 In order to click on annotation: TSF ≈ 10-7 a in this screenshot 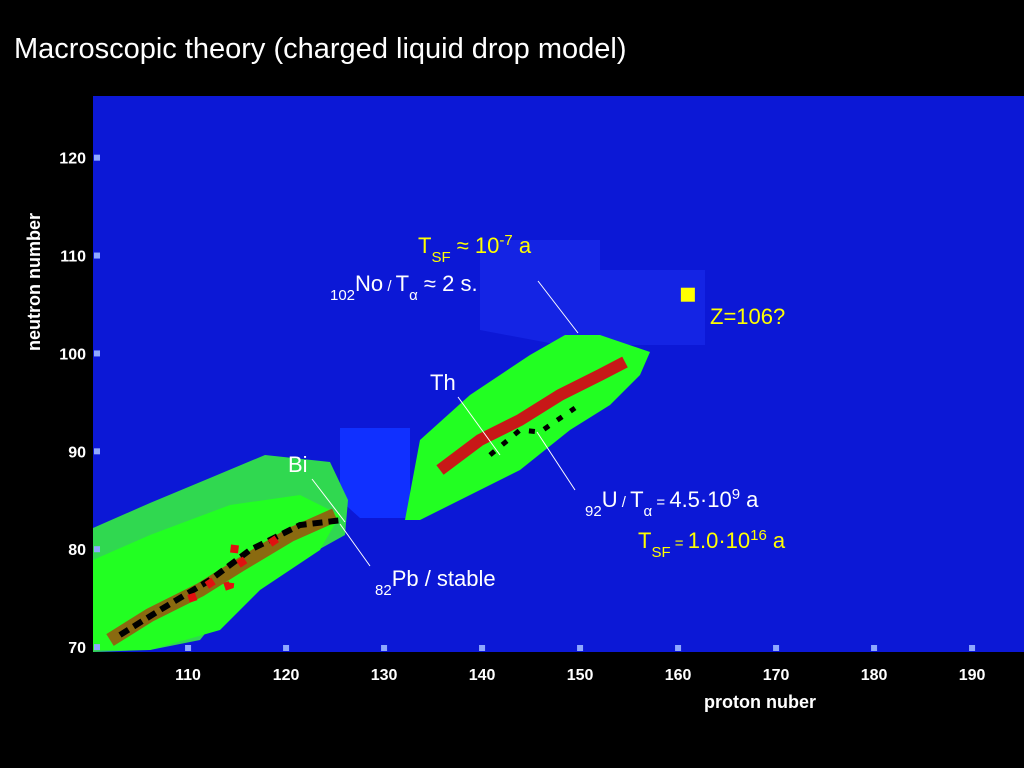, I will do `click(475, 249)`.